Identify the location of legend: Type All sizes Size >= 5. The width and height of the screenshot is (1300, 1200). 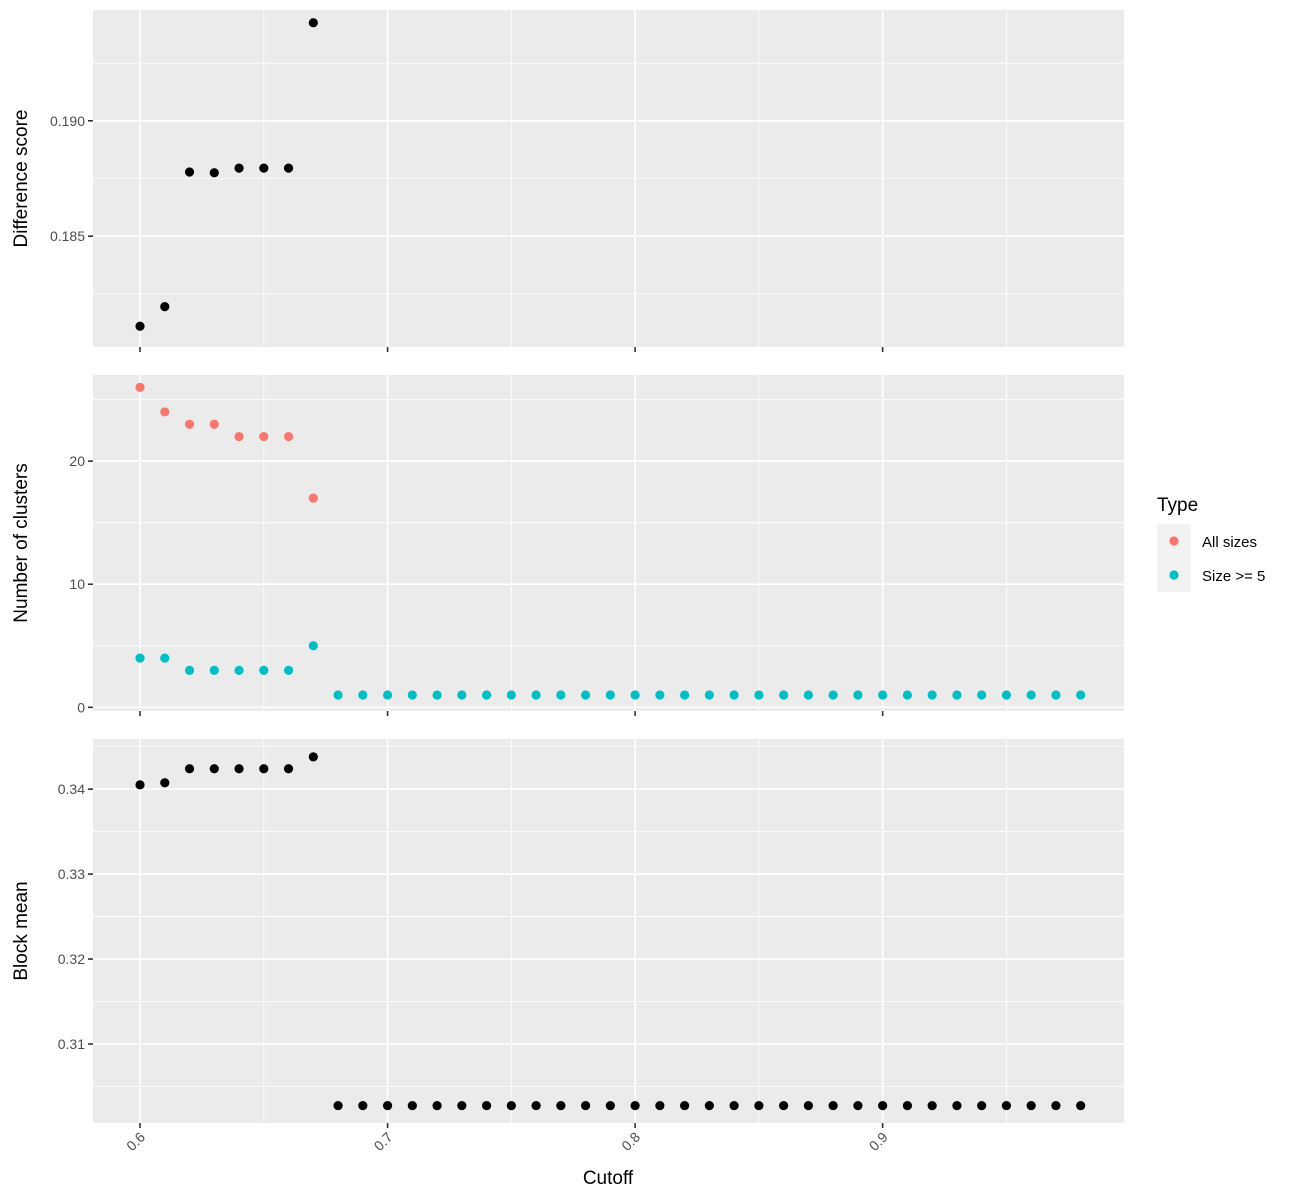
(1211, 543).